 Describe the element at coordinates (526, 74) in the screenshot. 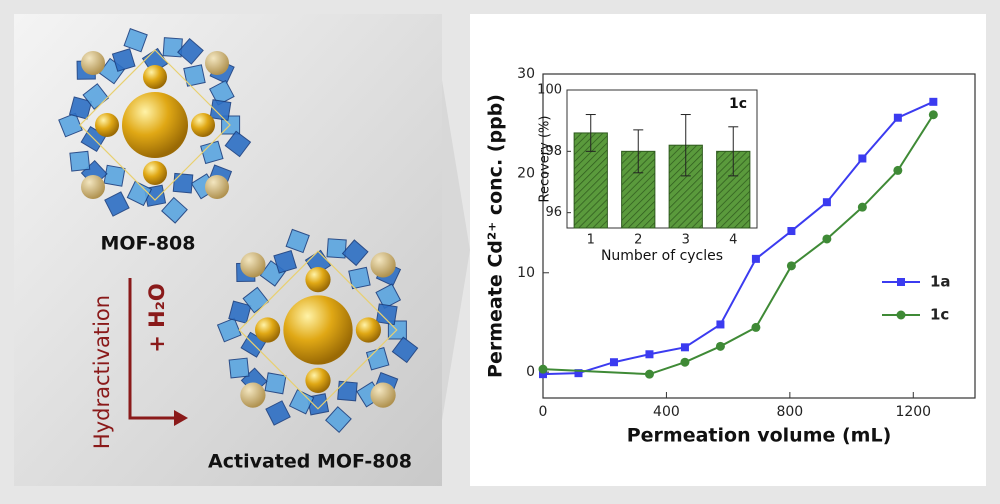

I see `y-tick-label: 30` at that location.